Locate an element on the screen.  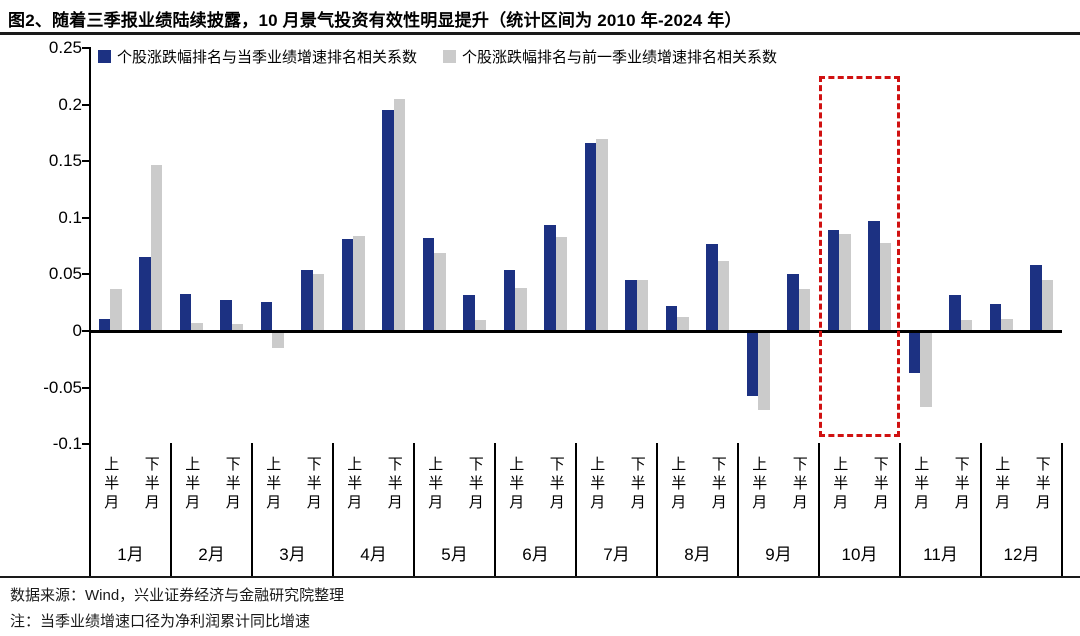
month-label: 3月 is located at coordinates (292, 554).